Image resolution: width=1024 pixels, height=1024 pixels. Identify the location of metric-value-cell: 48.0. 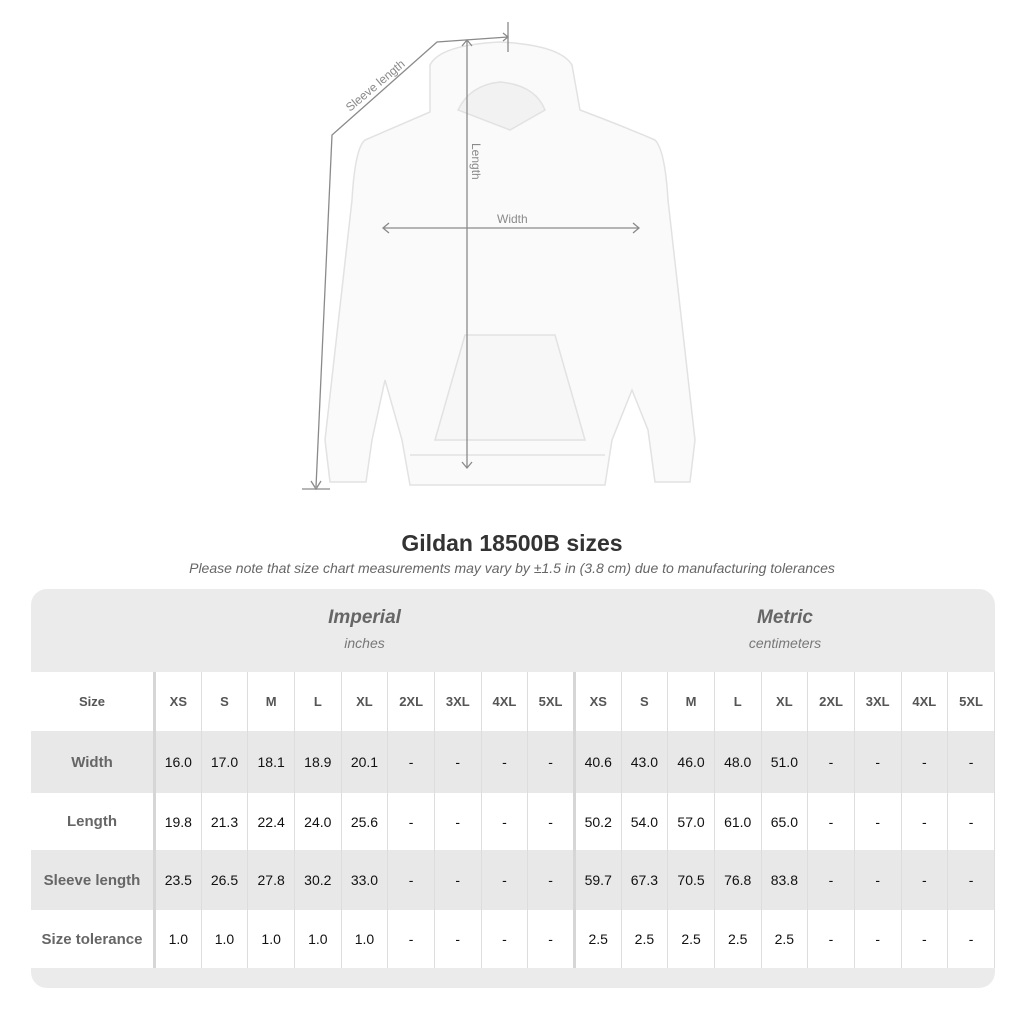
(738, 762).